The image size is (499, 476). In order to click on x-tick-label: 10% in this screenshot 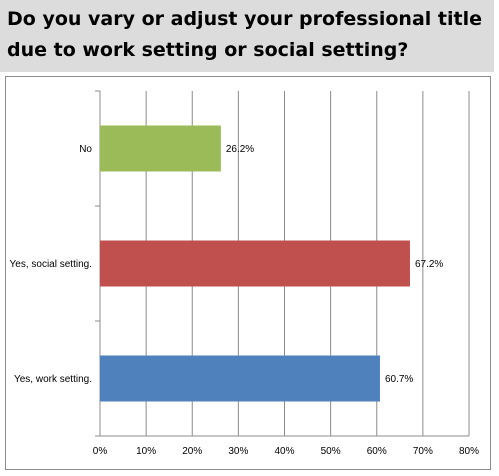, I will do `click(146, 451)`.